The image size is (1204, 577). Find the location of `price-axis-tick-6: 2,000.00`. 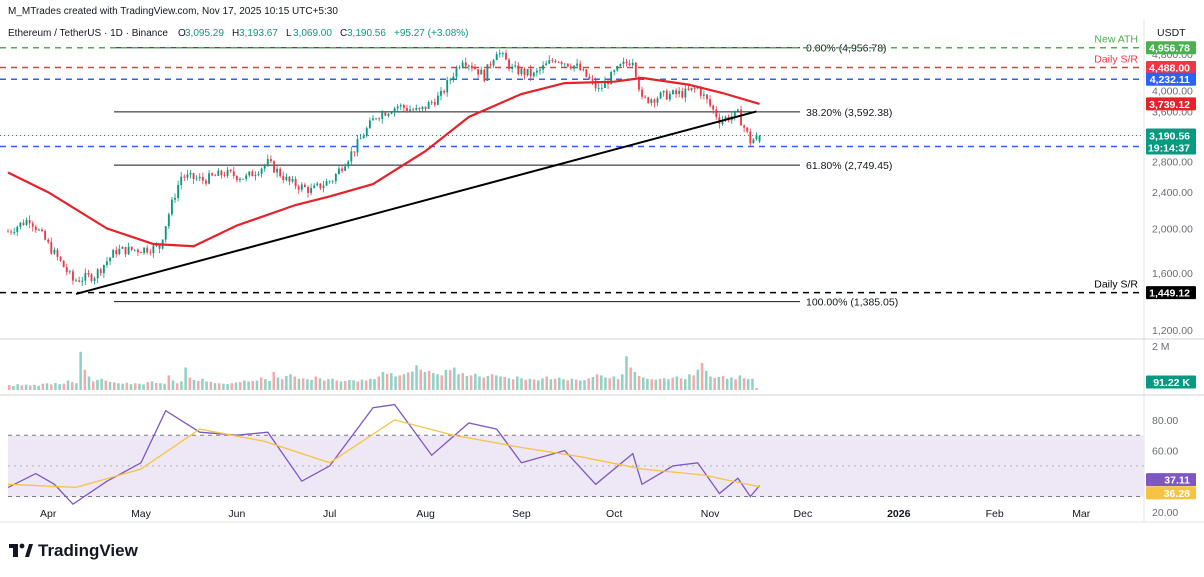

price-axis-tick-6: 2,000.00 is located at coordinates (1172, 230).